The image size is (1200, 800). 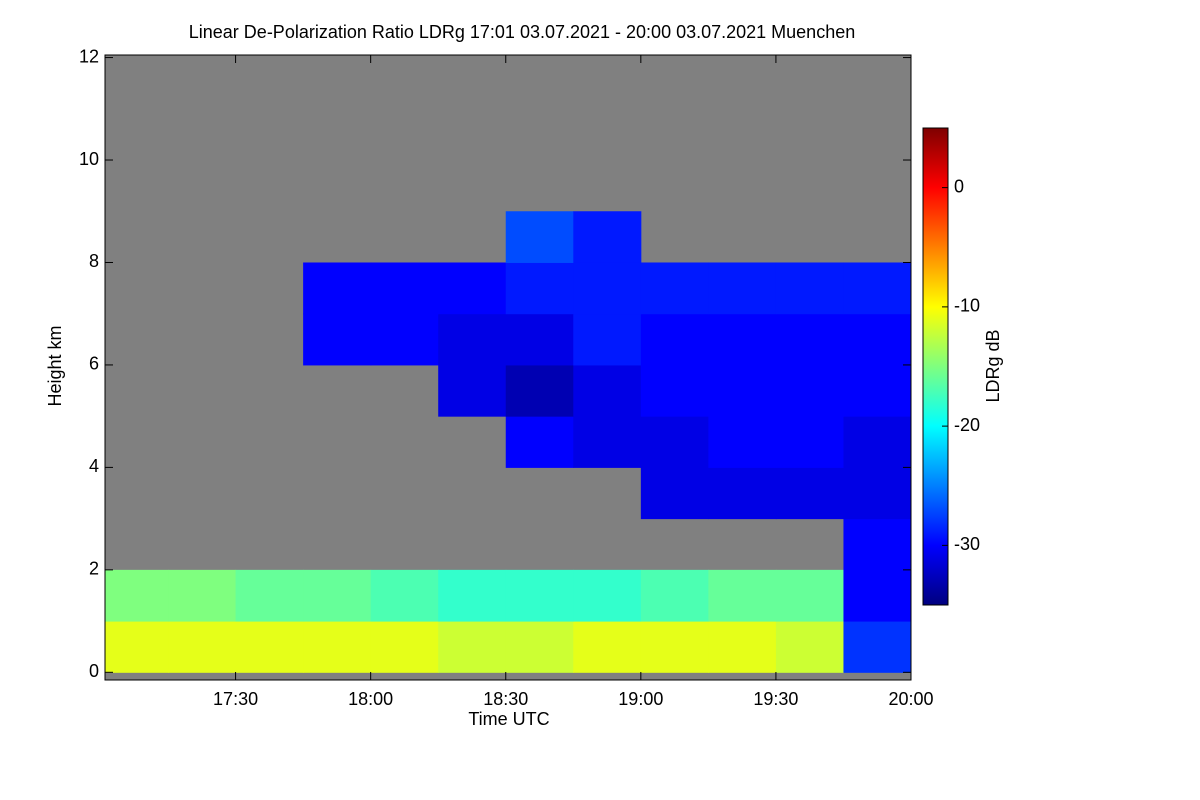 What do you see at coordinates (89, 56) in the screenshot?
I see `y-tick-label: 12` at bounding box center [89, 56].